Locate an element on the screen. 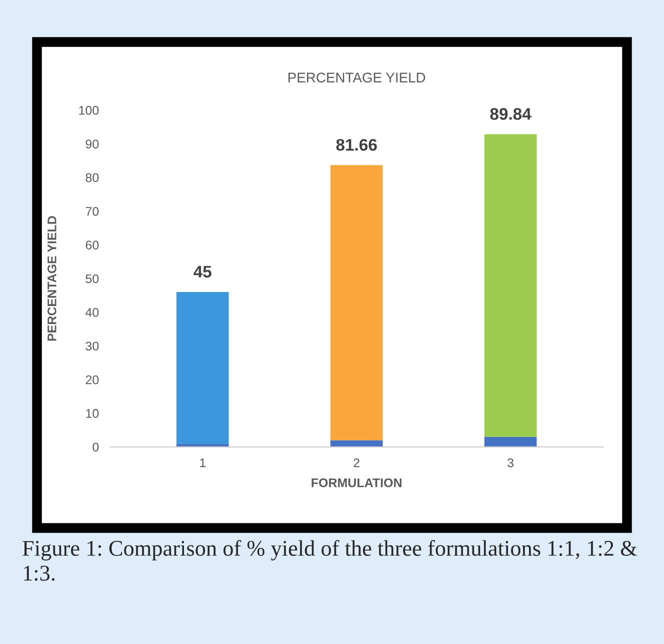 This screenshot has width=664, height=644. y-tick-label: 60 is located at coordinates (92, 245).